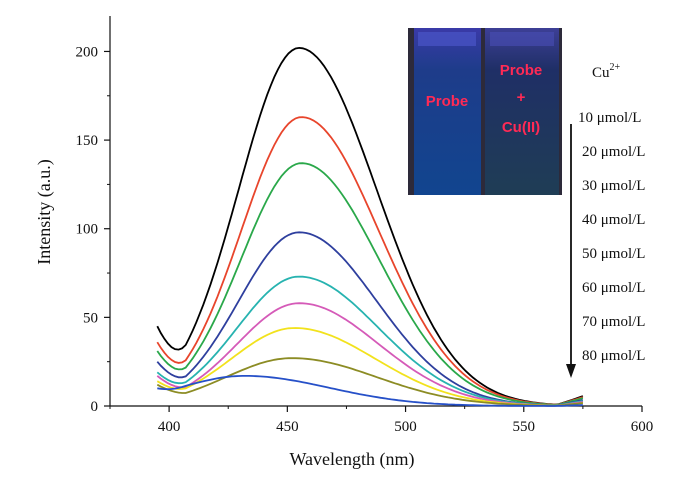 This screenshot has width=698, height=479. What do you see at coordinates (87, 141) in the screenshot?
I see `y-tick-label: 150` at bounding box center [87, 141].